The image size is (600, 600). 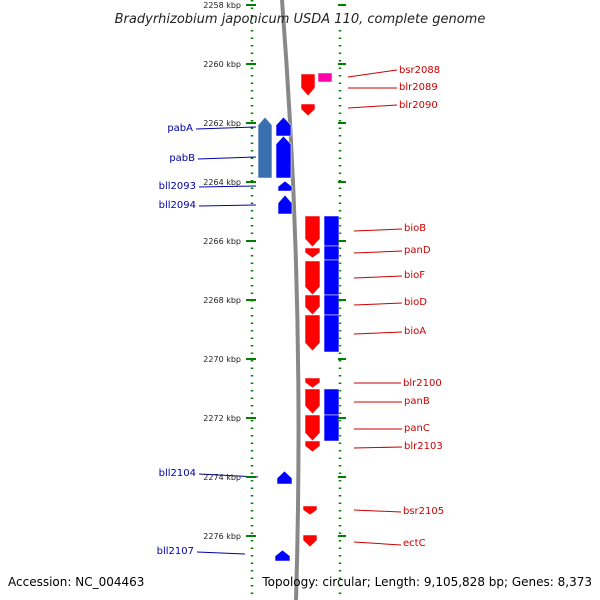 What do you see at coordinates (177, 186) in the screenshot?
I see `gene-label-bll2093: bll2093` at bounding box center [177, 186].